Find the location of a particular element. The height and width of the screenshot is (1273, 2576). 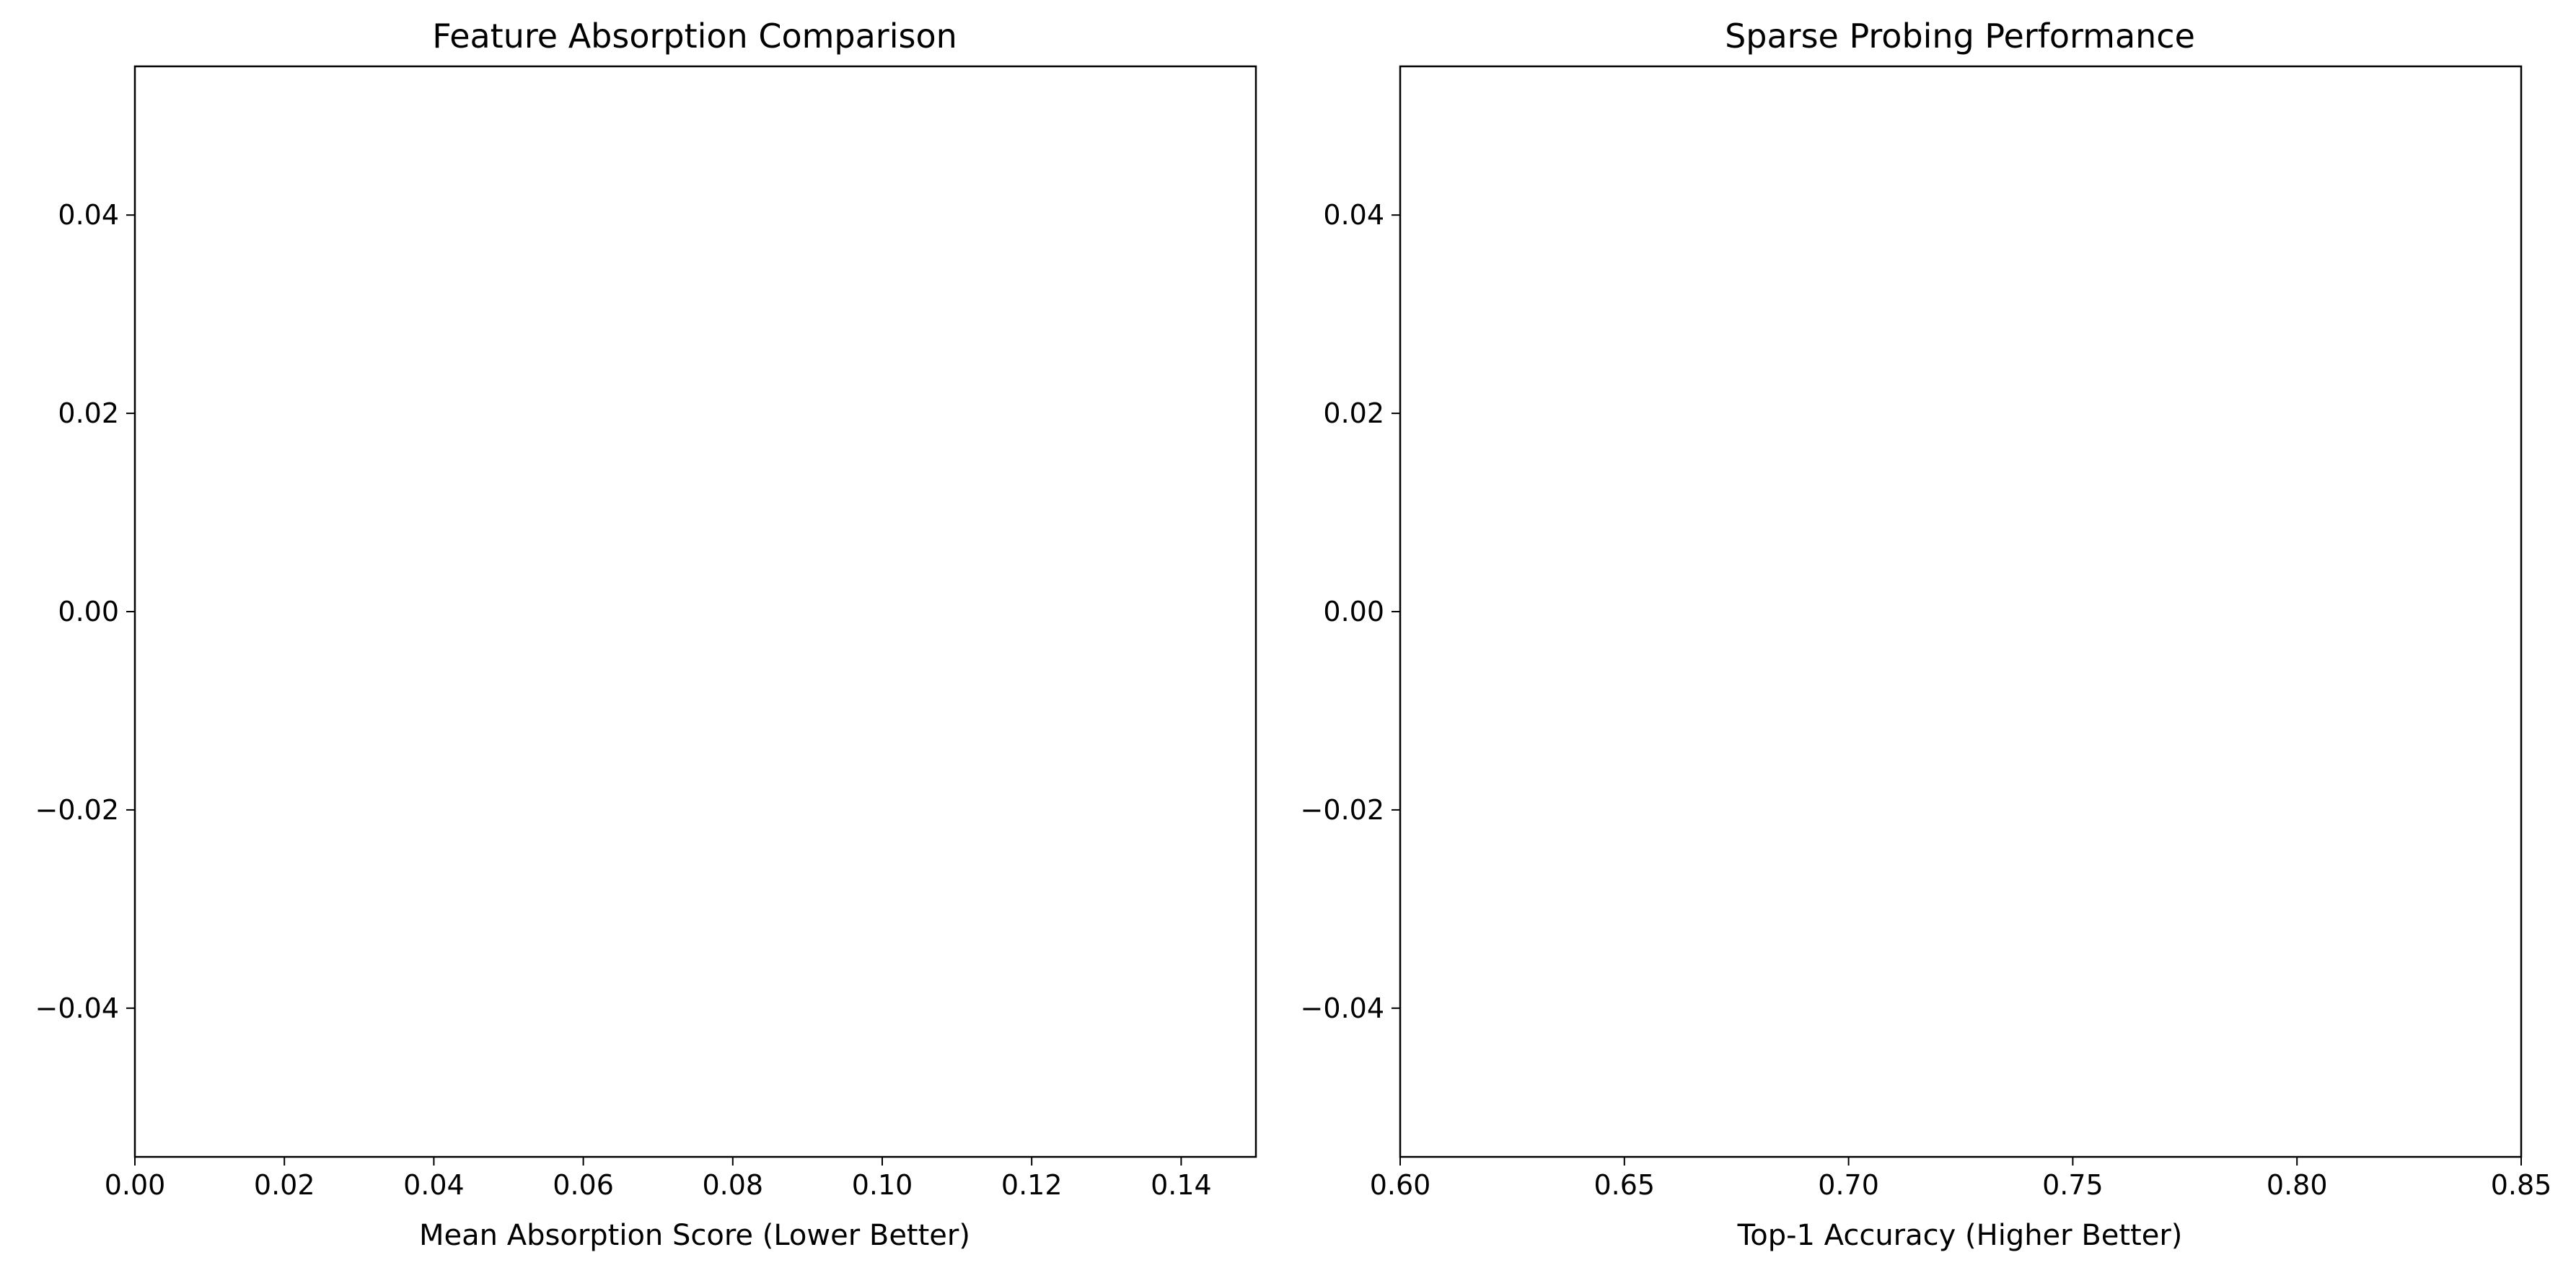

absorption-y-tick-label: 0.02 is located at coordinates (88, 413).